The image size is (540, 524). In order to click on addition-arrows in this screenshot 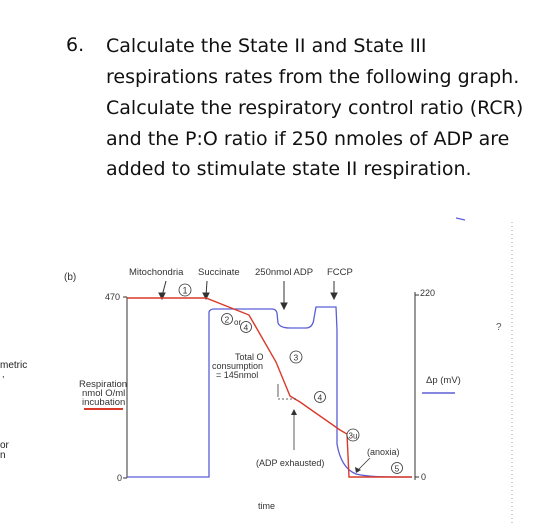, I will do `click(248, 295)`.